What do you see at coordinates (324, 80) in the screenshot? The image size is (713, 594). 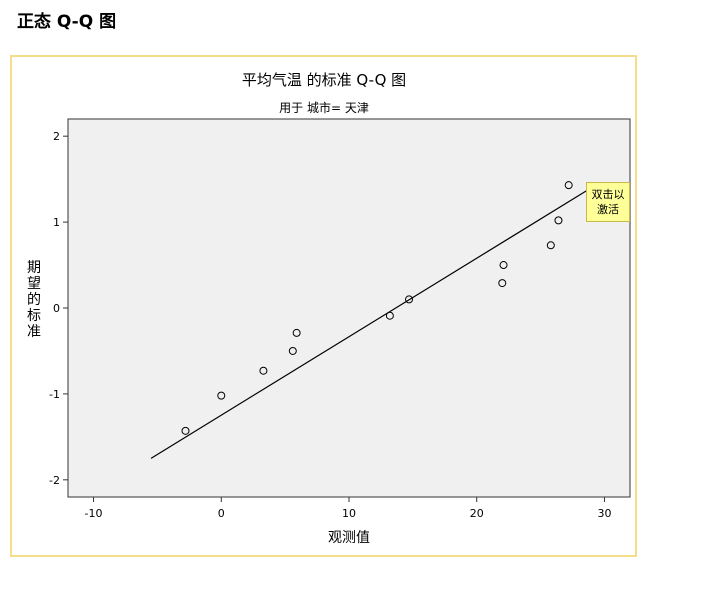 I see `chart-title: 平均气温 的标准 Q-Q 图` at bounding box center [324, 80].